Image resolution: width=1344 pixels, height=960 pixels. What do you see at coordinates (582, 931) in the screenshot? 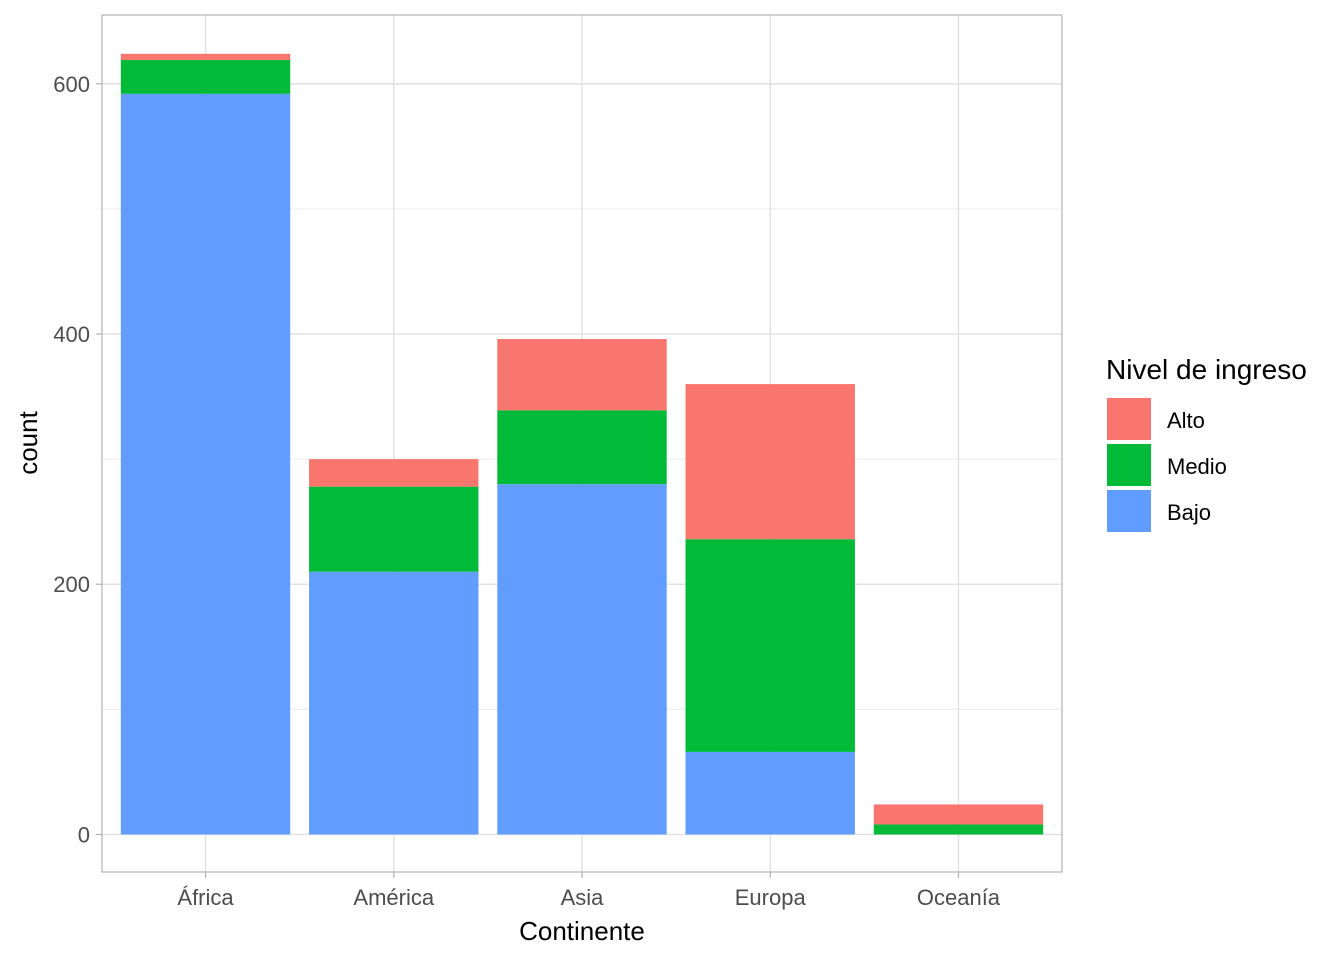
I see `x-axis-title: Continente` at bounding box center [582, 931].